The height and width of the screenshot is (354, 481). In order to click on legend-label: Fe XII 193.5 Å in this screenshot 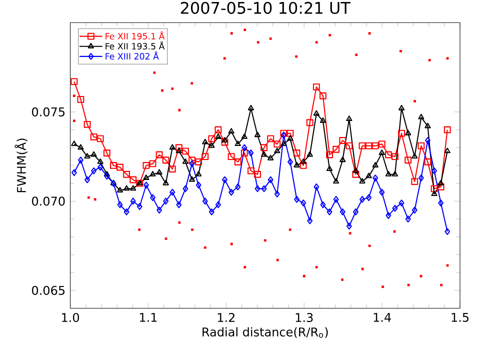, I will do `click(135, 45)`.